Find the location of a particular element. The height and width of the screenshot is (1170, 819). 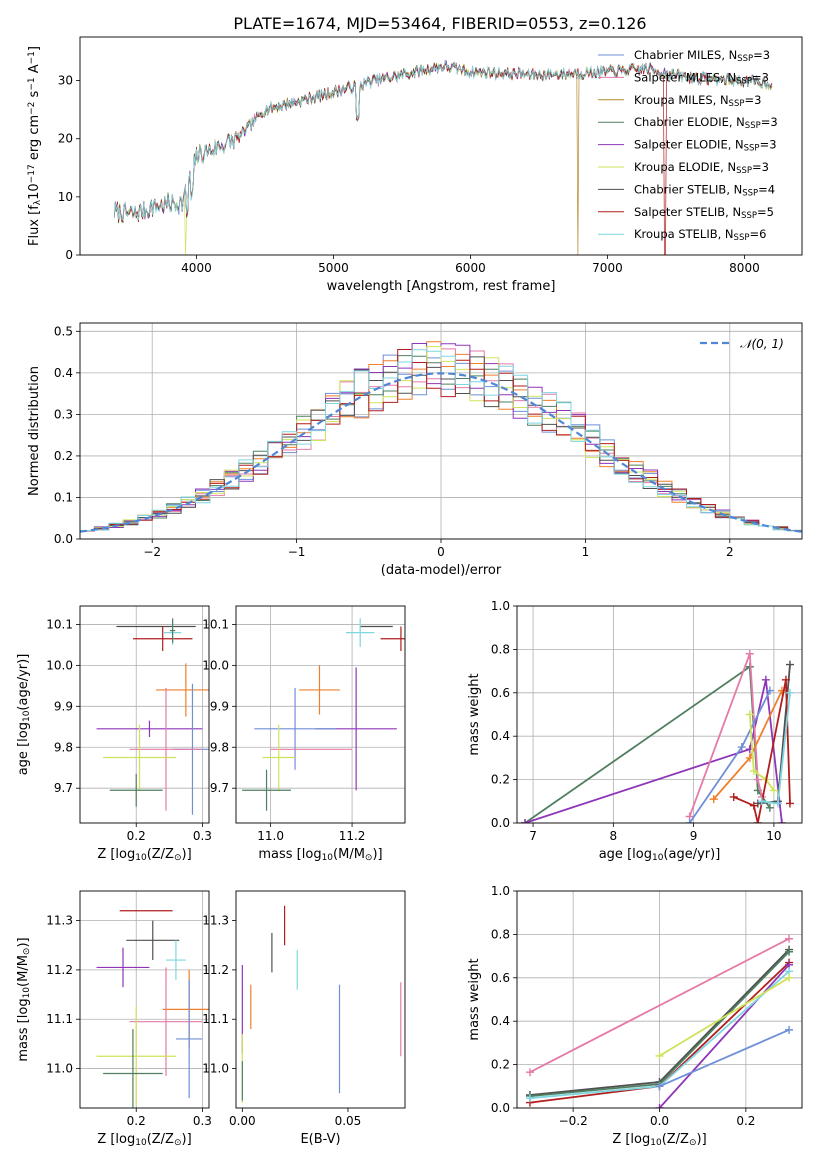

legend-entry: Salpeter STELIB, NSSP=5 is located at coordinates (704, 213).